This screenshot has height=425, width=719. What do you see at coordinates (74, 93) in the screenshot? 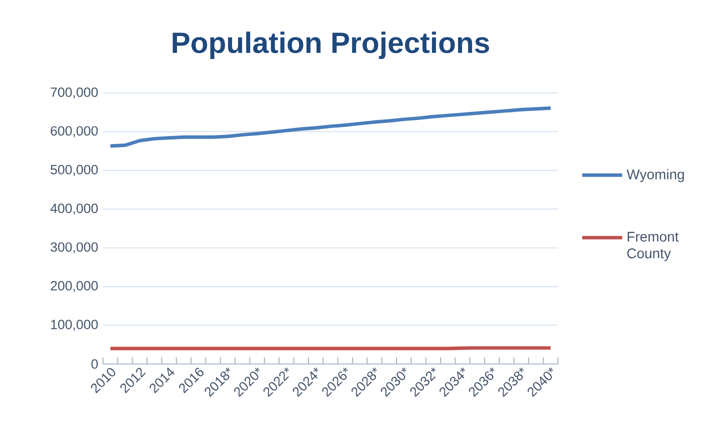
I see `y-tick-label: 700,000` at bounding box center [74, 93].